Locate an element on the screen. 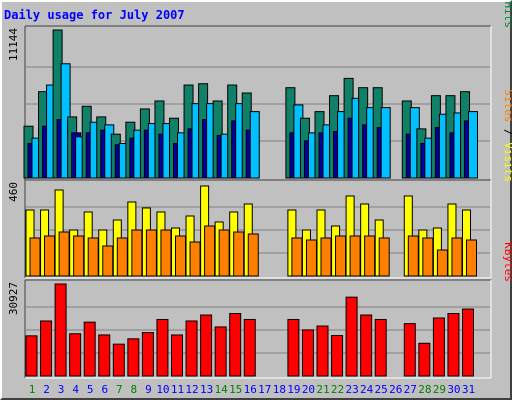  day-label-2: 2 is located at coordinates (46, 389).